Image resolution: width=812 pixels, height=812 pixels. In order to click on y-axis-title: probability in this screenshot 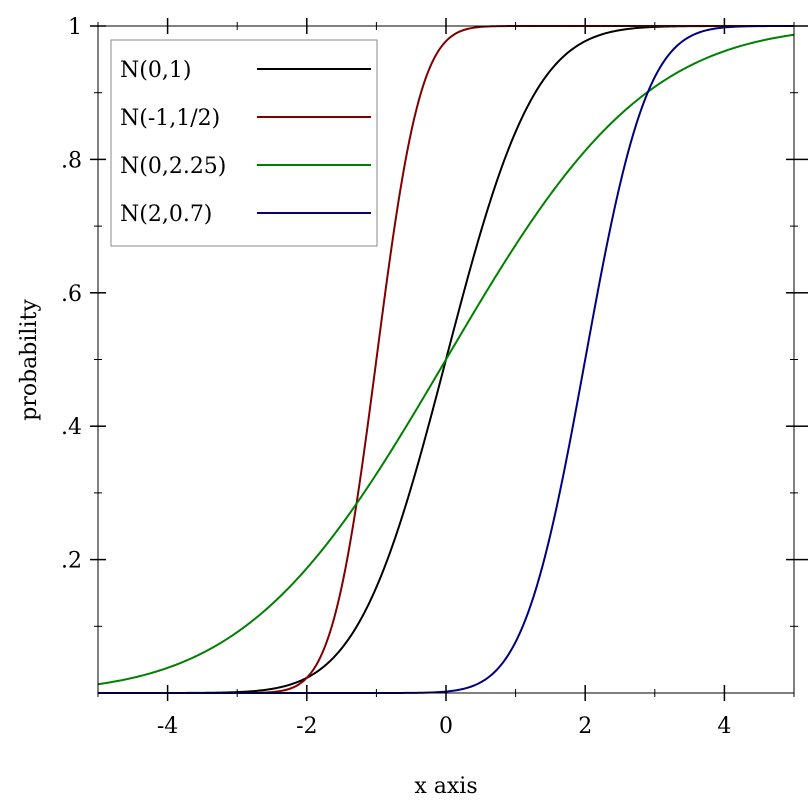, I will do `click(29, 360)`.